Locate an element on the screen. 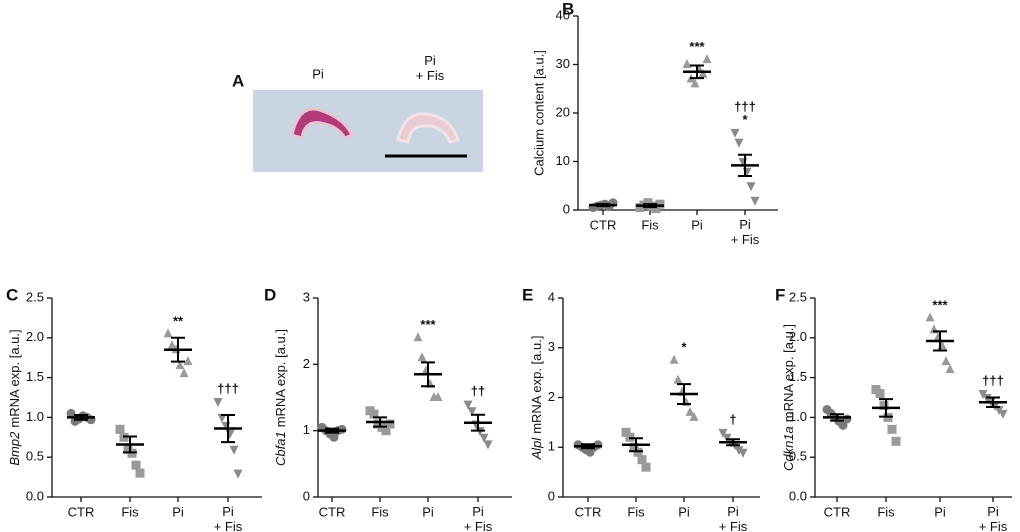 This screenshot has height=532, width=1020. caption: Pi + Fis is located at coordinates (430, 68).